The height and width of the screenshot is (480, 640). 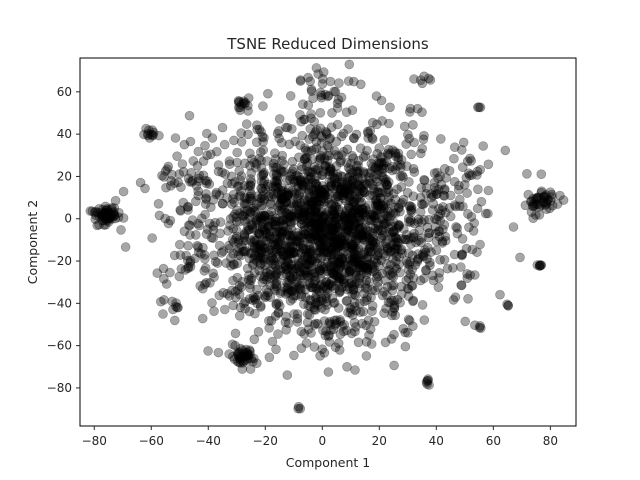 What do you see at coordinates (322, 441) in the screenshot?
I see `x-tick-label: 0` at bounding box center [322, 441].